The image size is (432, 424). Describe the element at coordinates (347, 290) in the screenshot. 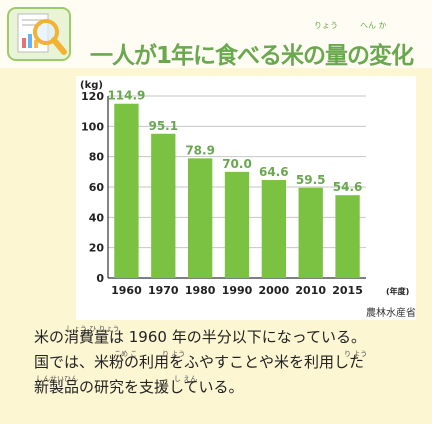

I see `x-tick-label: 2015` at that location.